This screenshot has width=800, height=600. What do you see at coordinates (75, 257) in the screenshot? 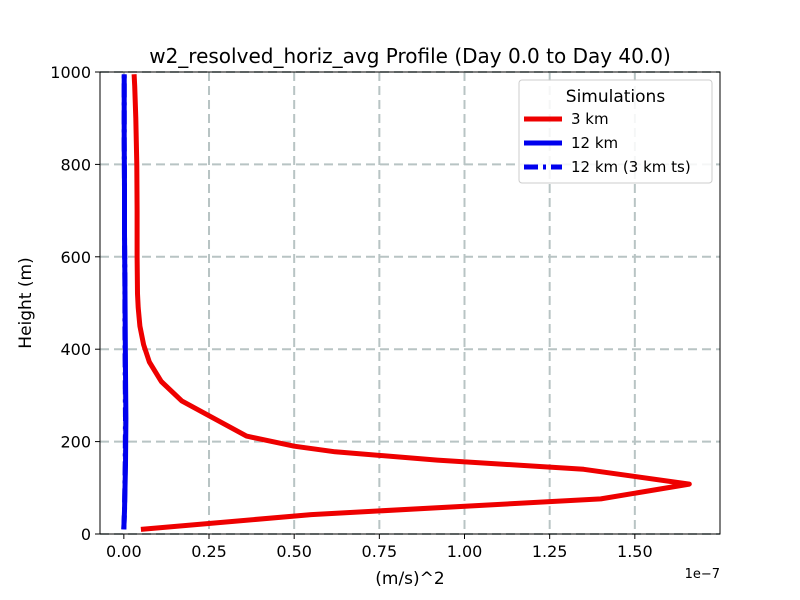
I see `y-tick-label: 600` at bounding box center [75, 257].